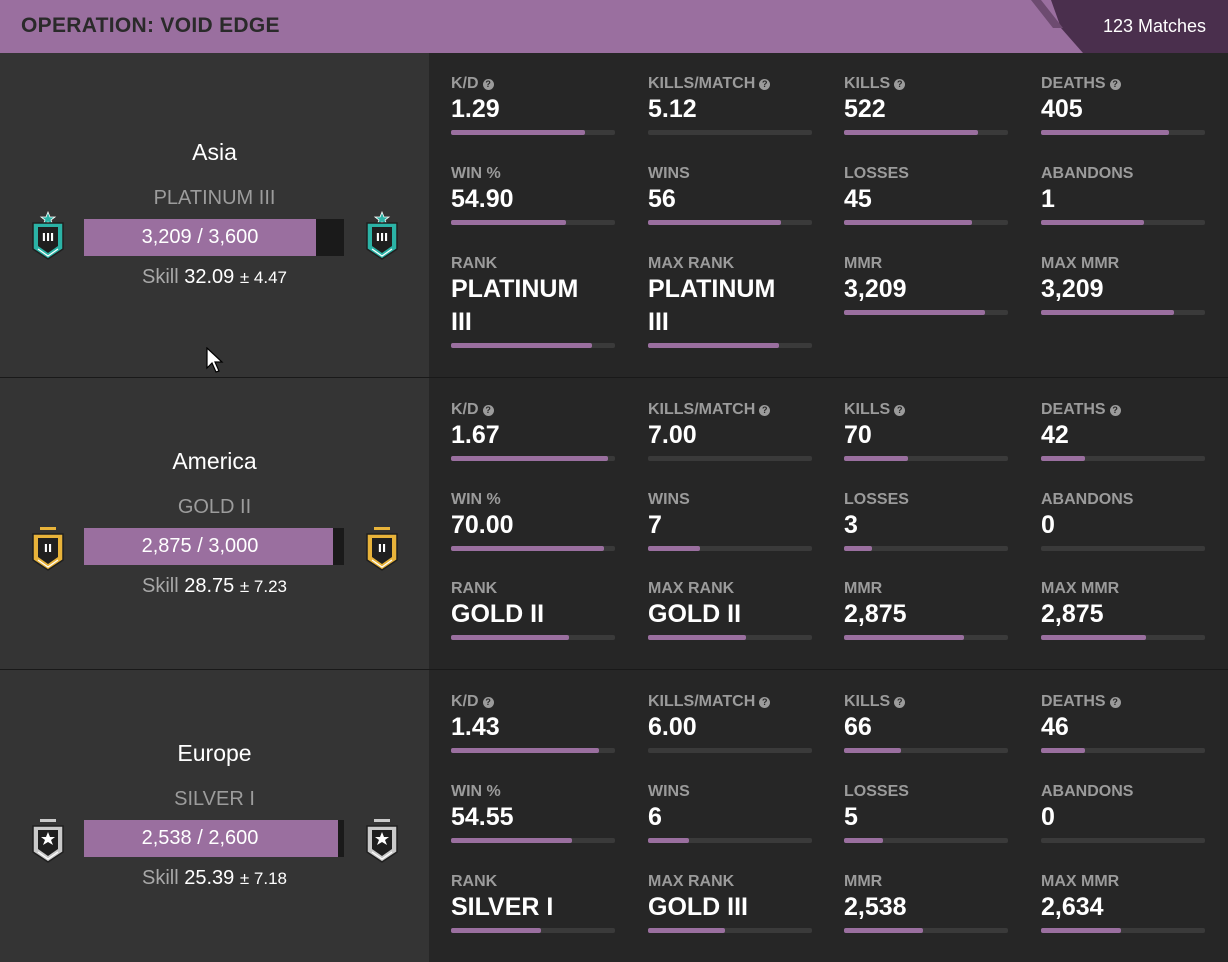 The height and width of the screenshot is (962, 1228). Describe the element at coordinates (730, 431) in the screenshot. I see `stat-kills-match: KILLS/MATCH? 7.00` at that location.